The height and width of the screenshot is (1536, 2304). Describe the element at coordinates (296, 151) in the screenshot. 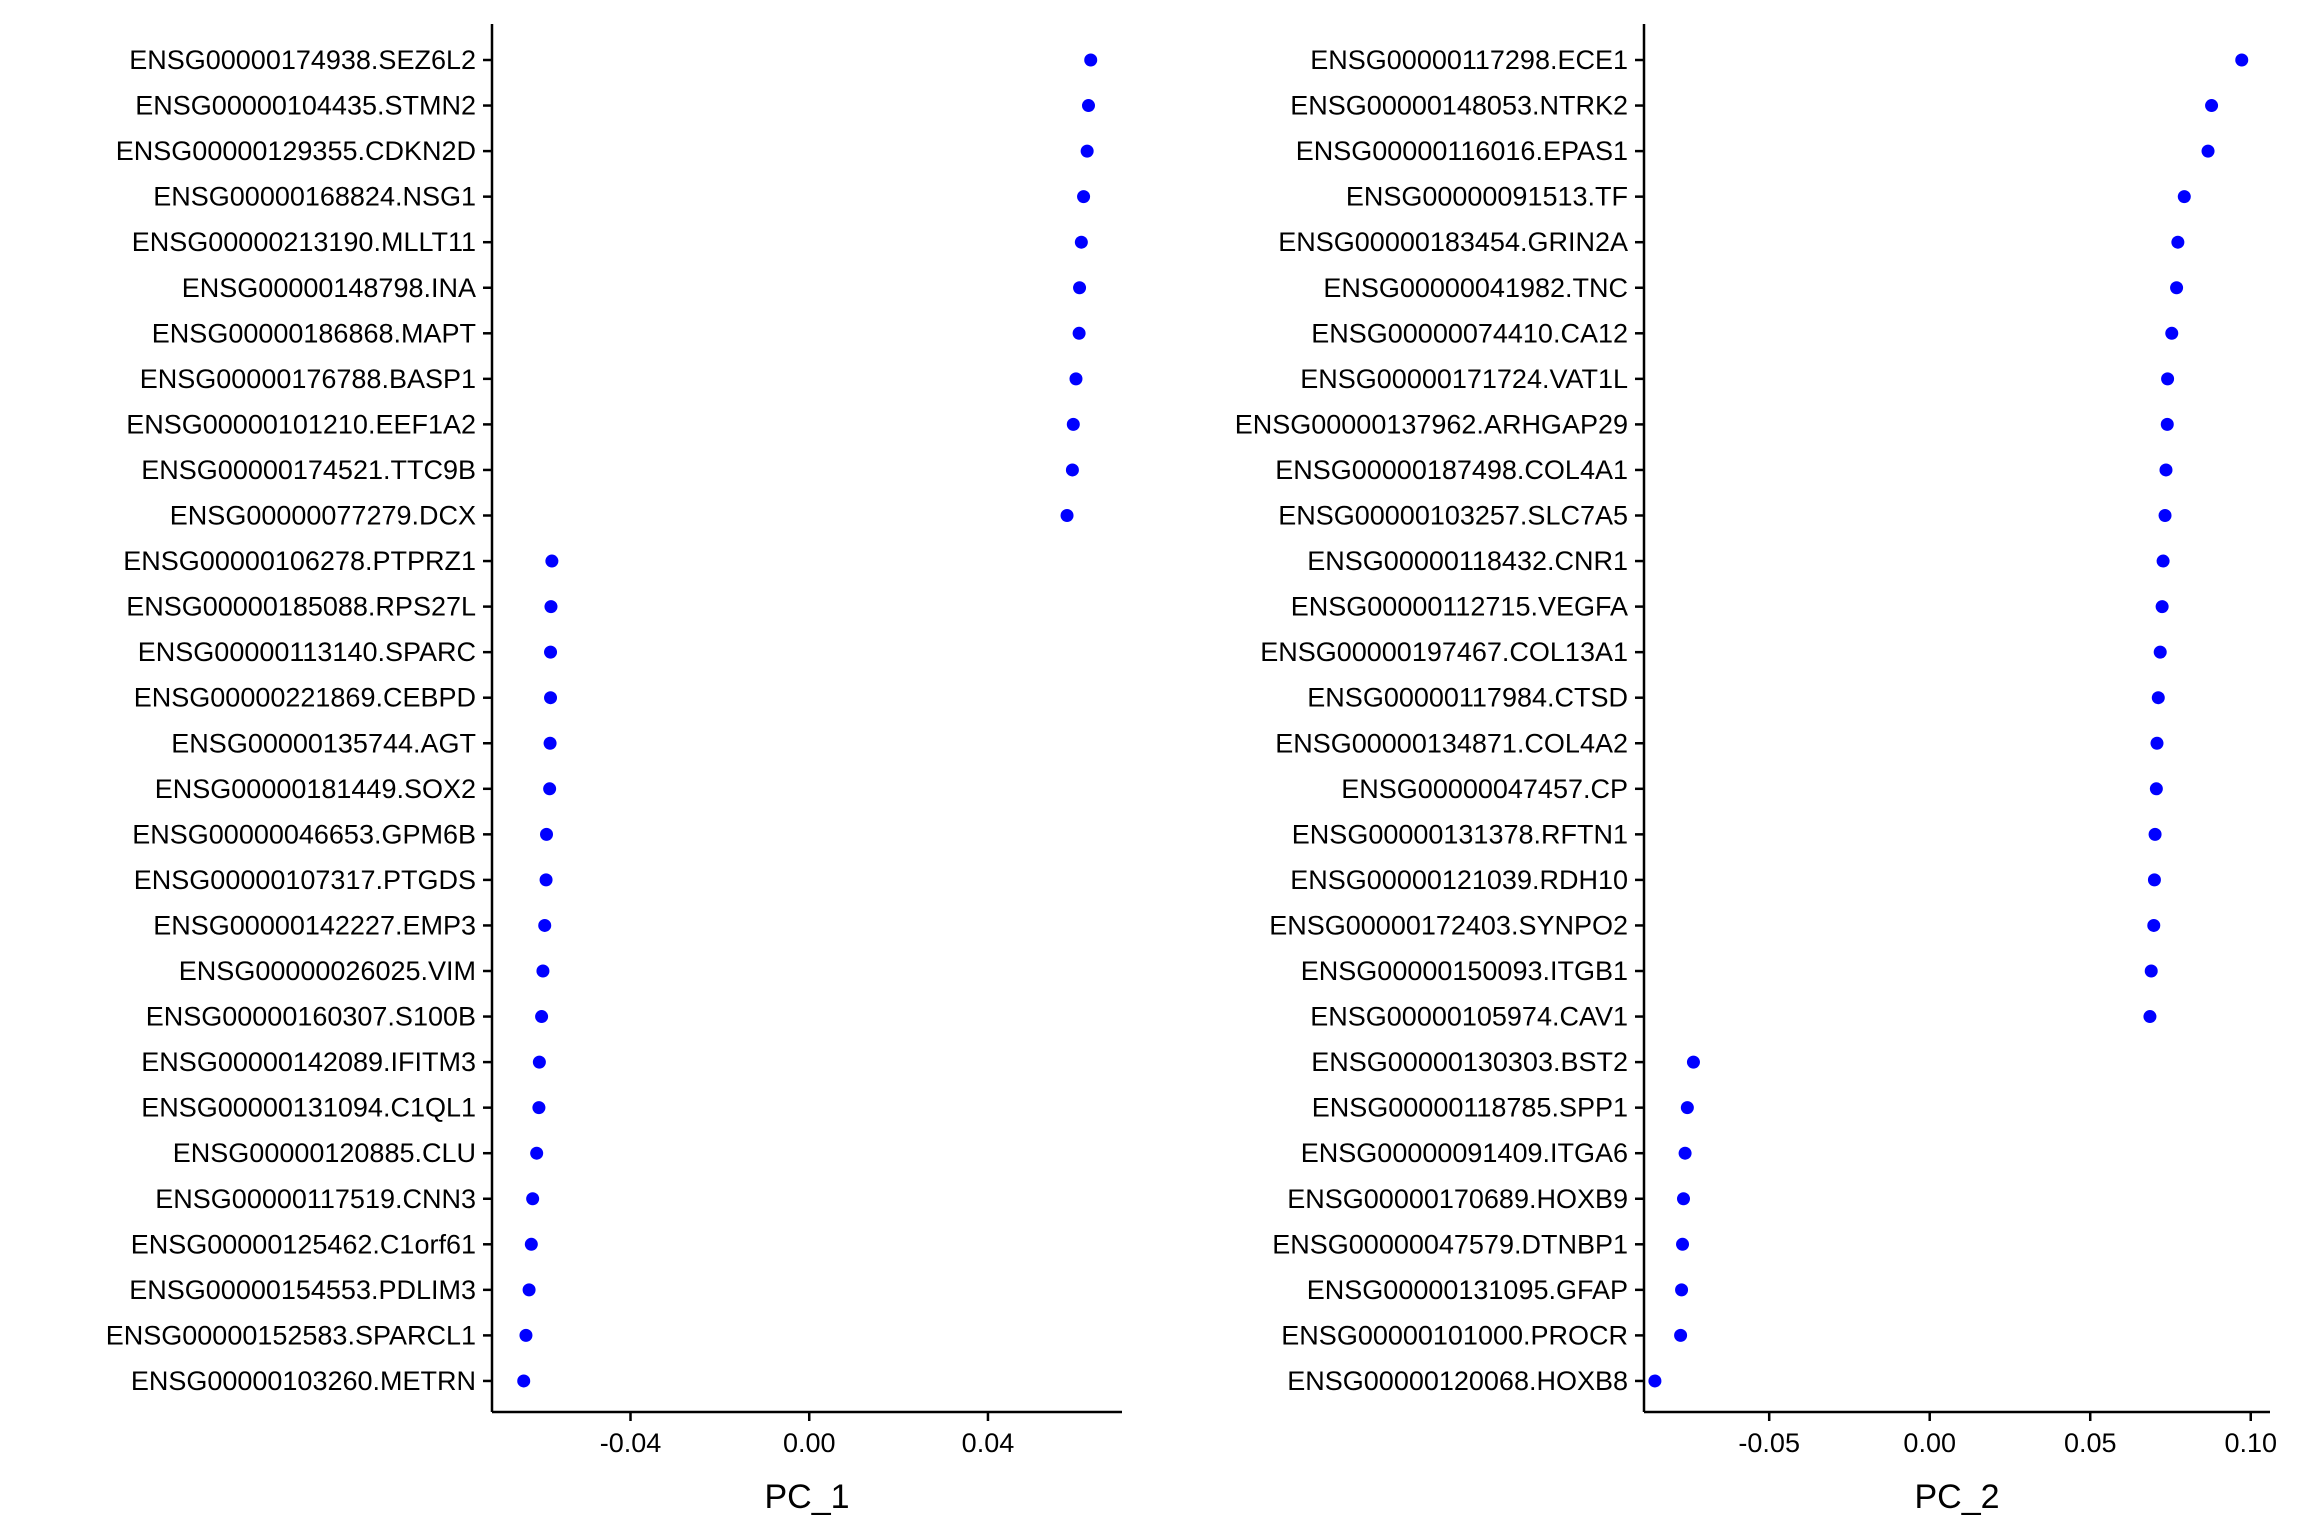

I see `y-tick-label: ENSG00000129355.CDKN2D` at that location.